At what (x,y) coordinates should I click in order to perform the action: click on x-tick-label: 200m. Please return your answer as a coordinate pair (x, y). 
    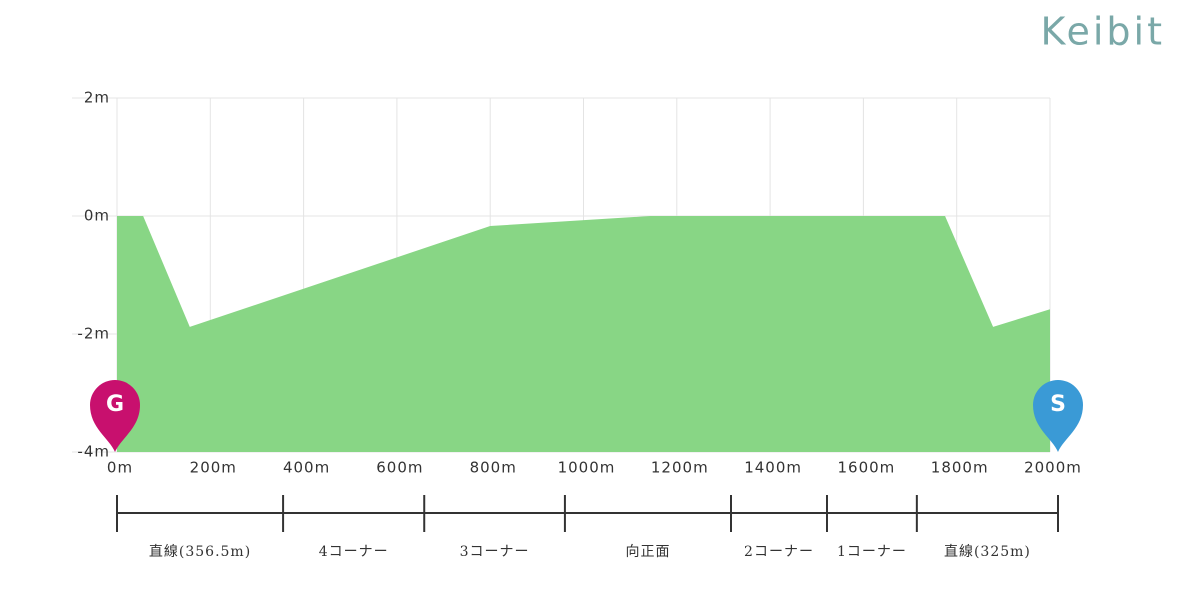
    Looking at the image, I should click on (213, 468).